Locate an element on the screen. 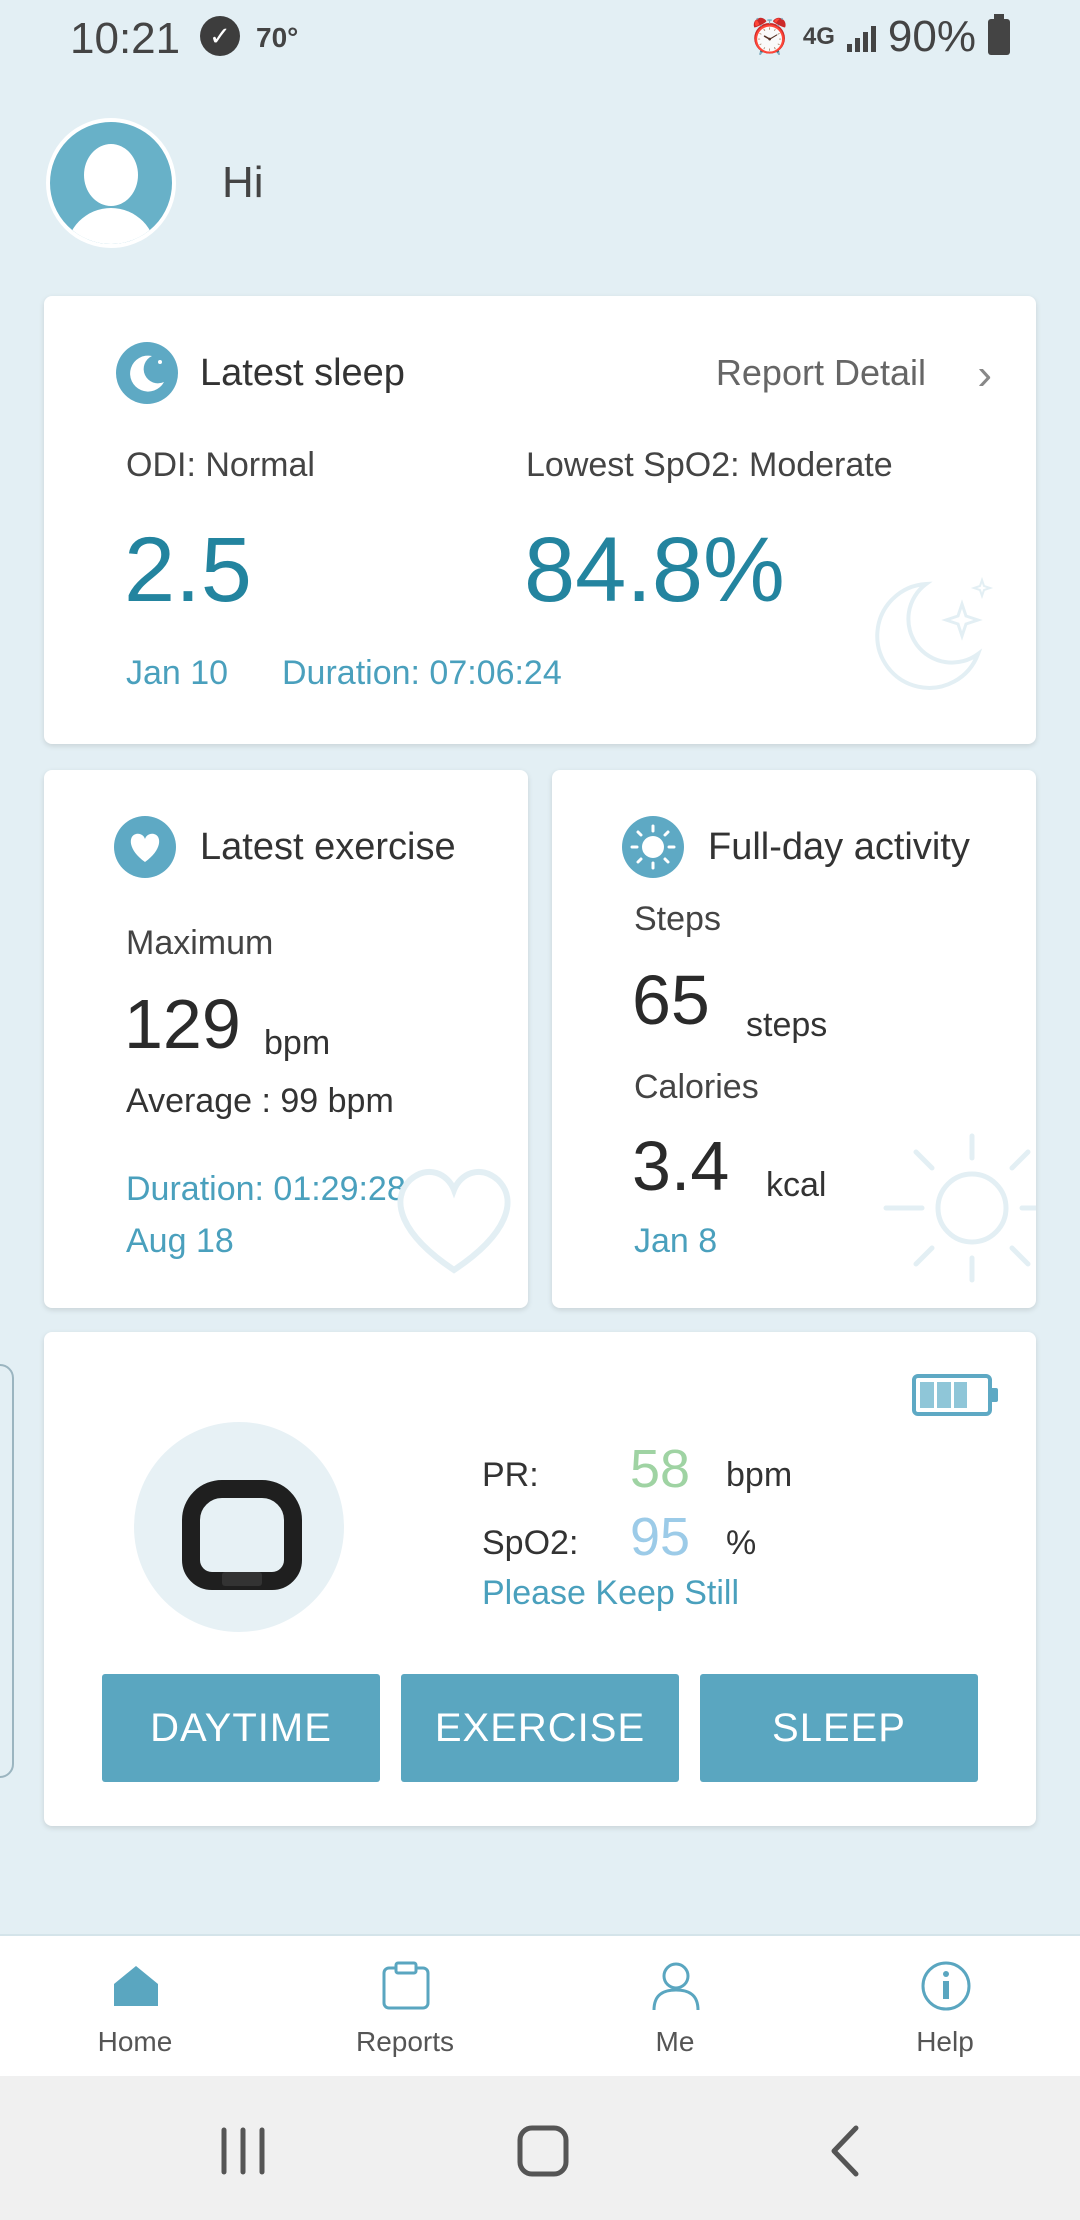 This screenshot has width=1080, height=2220. keep-still-message: Please Keep Still is located at coordinates (611, 1593).